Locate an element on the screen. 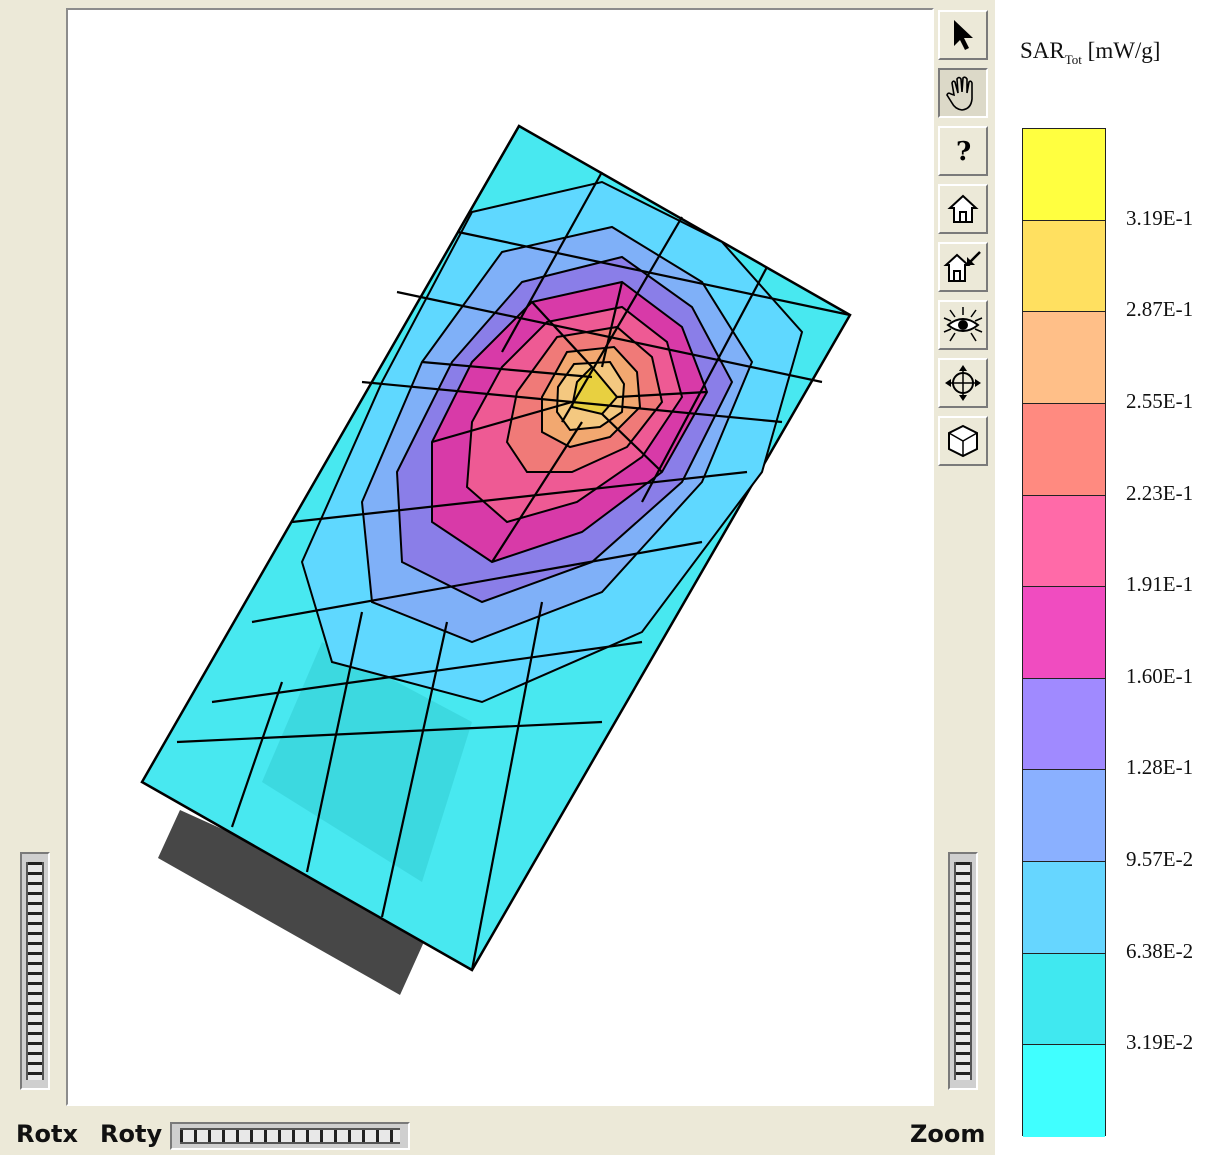 The image size is (1210, 1155). zoom-thumbwheel is located at coordinates (963, 971).